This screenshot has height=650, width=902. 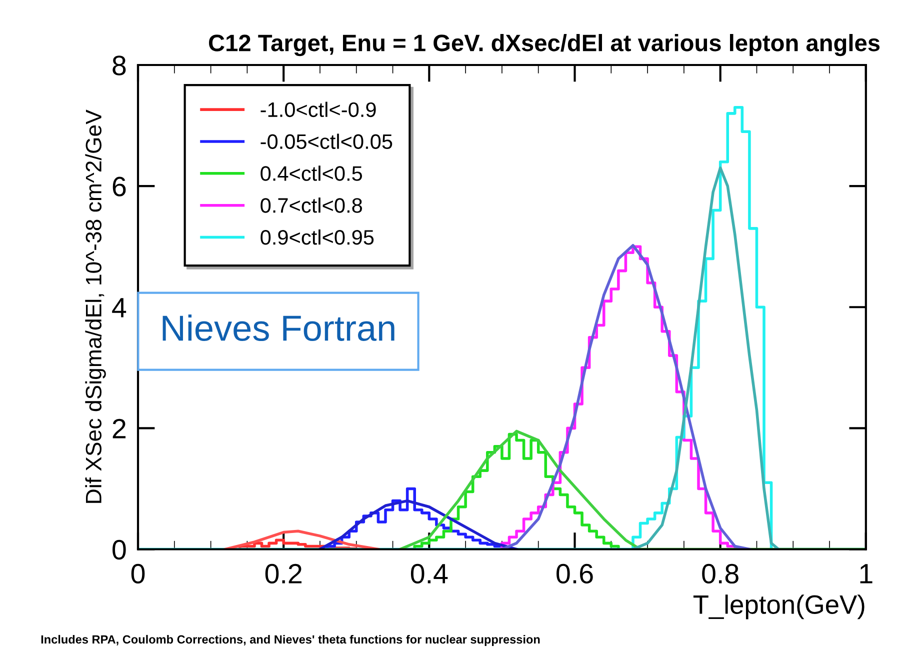 What do you see at coordinates (119, 550) in the screenshot?
I see `y-tick-label: 0` at bounding box center [119, 550].